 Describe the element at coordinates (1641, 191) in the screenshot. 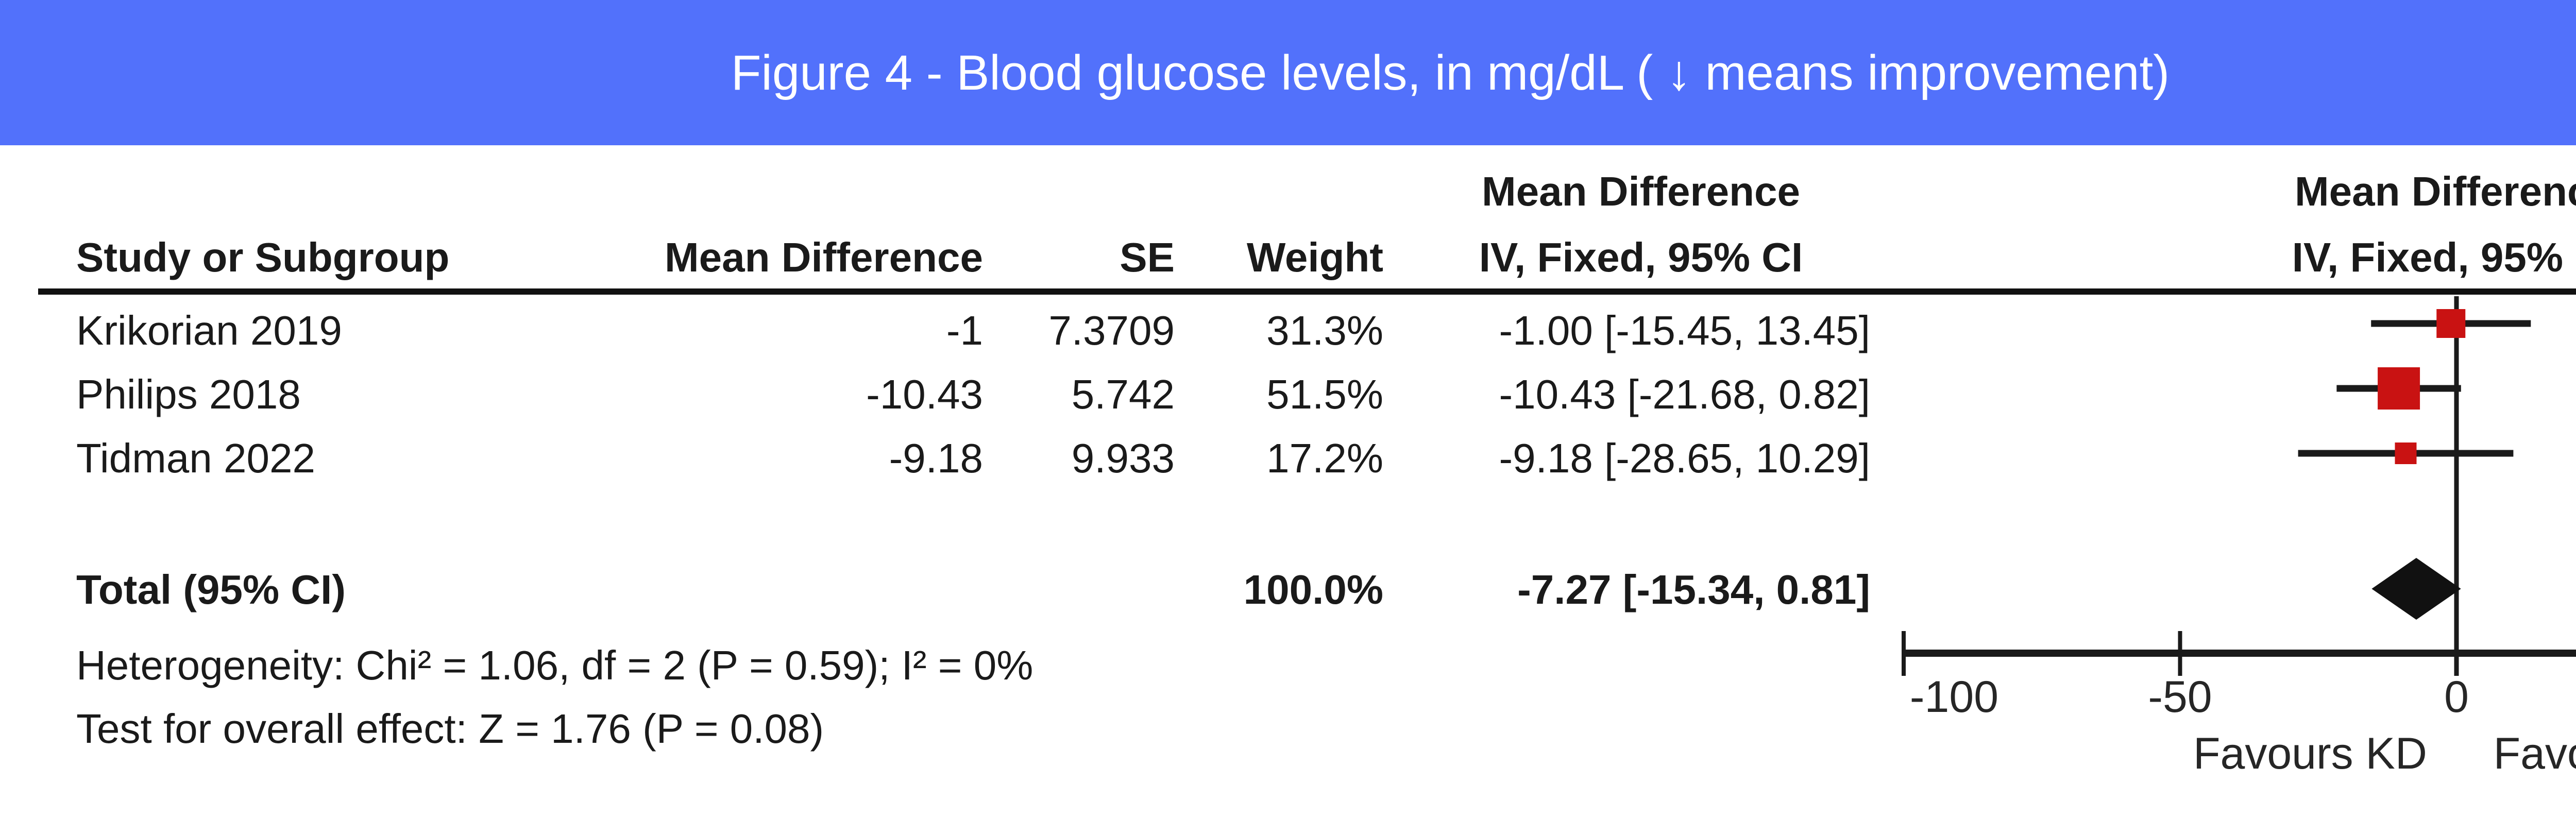

I see `header-ci-line1: Mean Difference` at that location.